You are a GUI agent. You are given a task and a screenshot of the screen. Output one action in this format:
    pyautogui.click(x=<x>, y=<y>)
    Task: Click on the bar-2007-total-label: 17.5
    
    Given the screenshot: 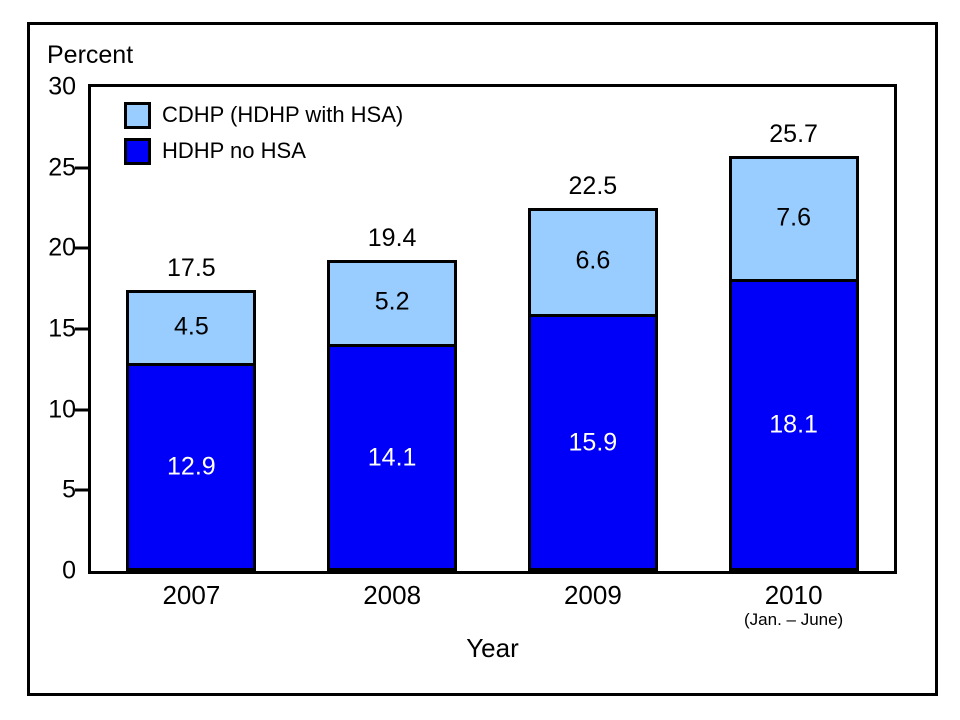 What is the action you would take?
    pyautogui.click(x=191, y=268)
    